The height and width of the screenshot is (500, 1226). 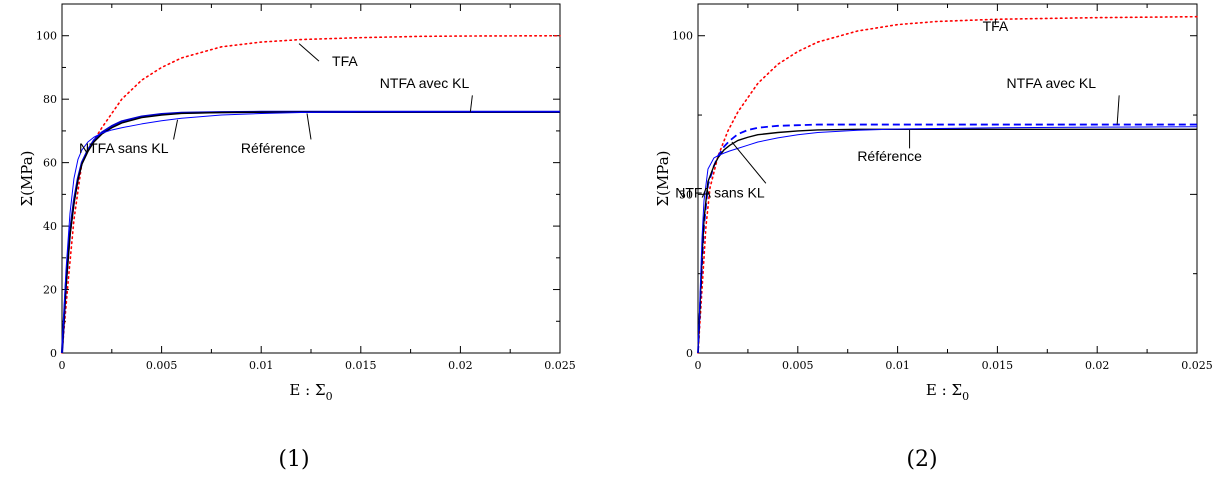 I want to click on panel-caption: (2), so click(x=921, y=459).